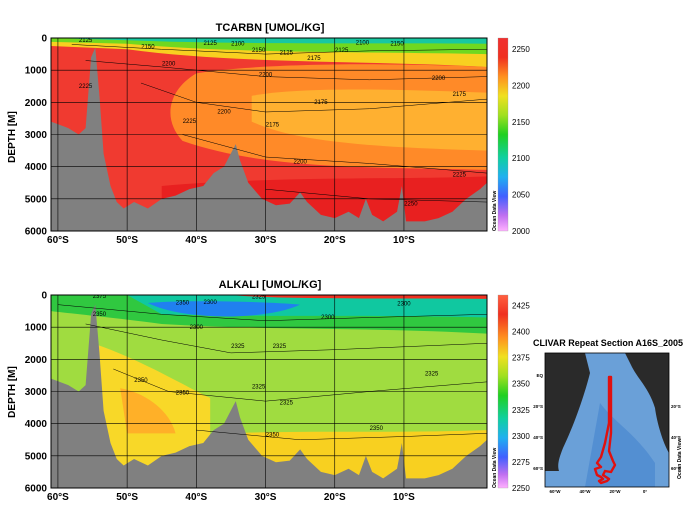 The width and height of the screenshot is (696, 512). What do you see at coordinates (585, 491) in the screenshot?
I see `map-lon-tick: 40°W` at bounding box center [585, 491].